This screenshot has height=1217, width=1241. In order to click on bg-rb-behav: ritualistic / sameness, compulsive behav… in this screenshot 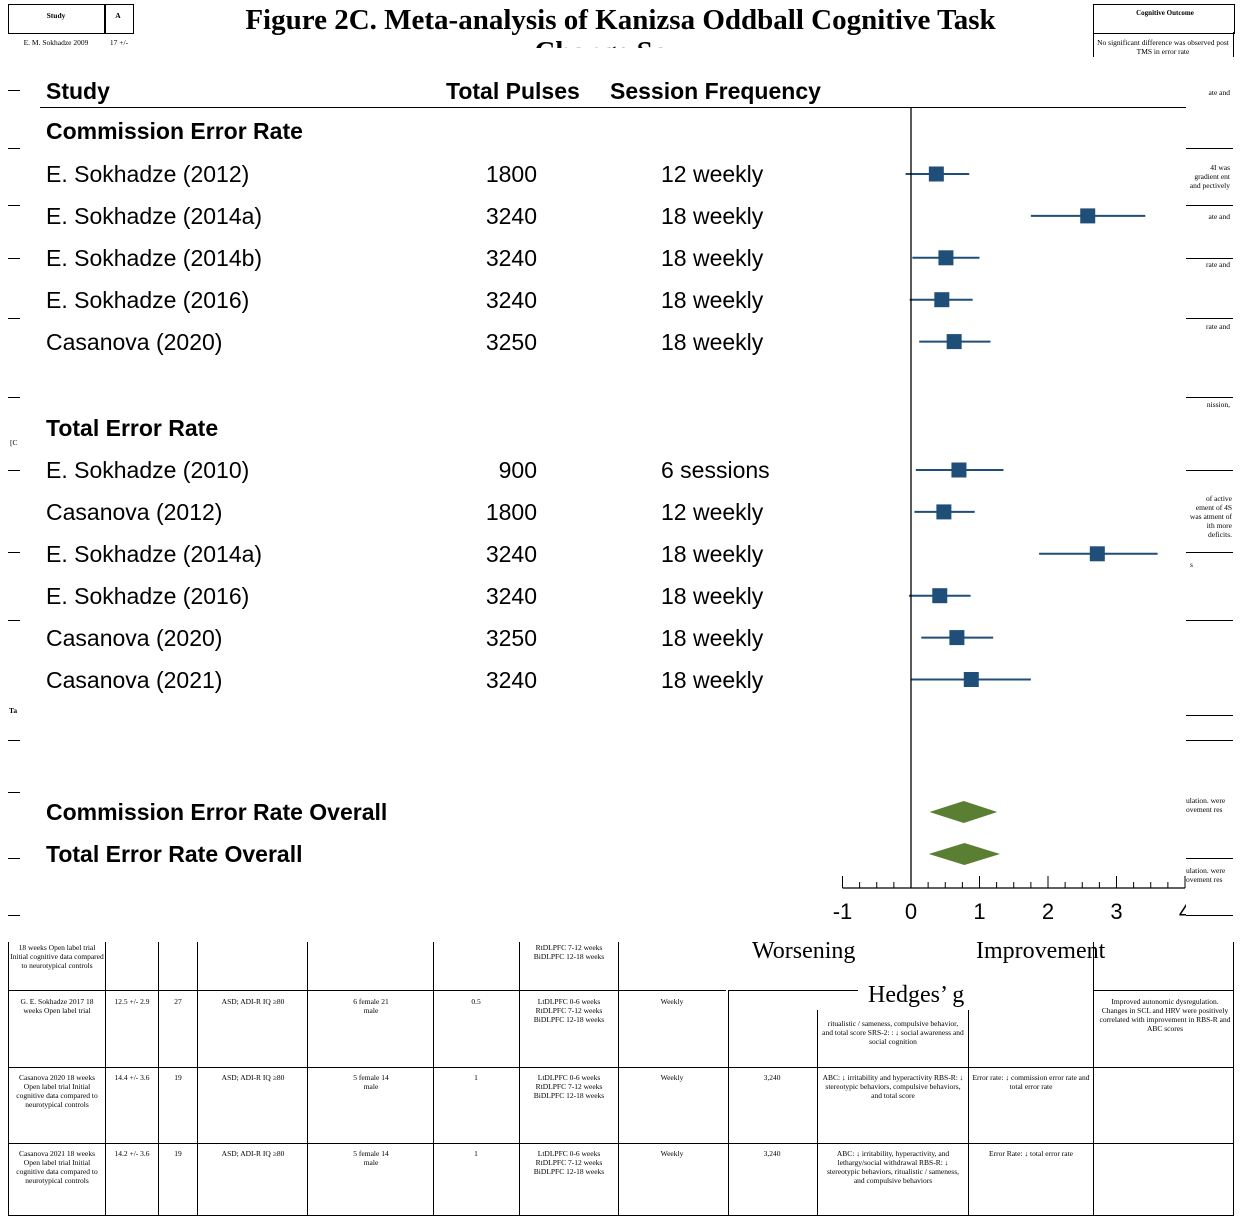, I will do `click(893, 1032)`.